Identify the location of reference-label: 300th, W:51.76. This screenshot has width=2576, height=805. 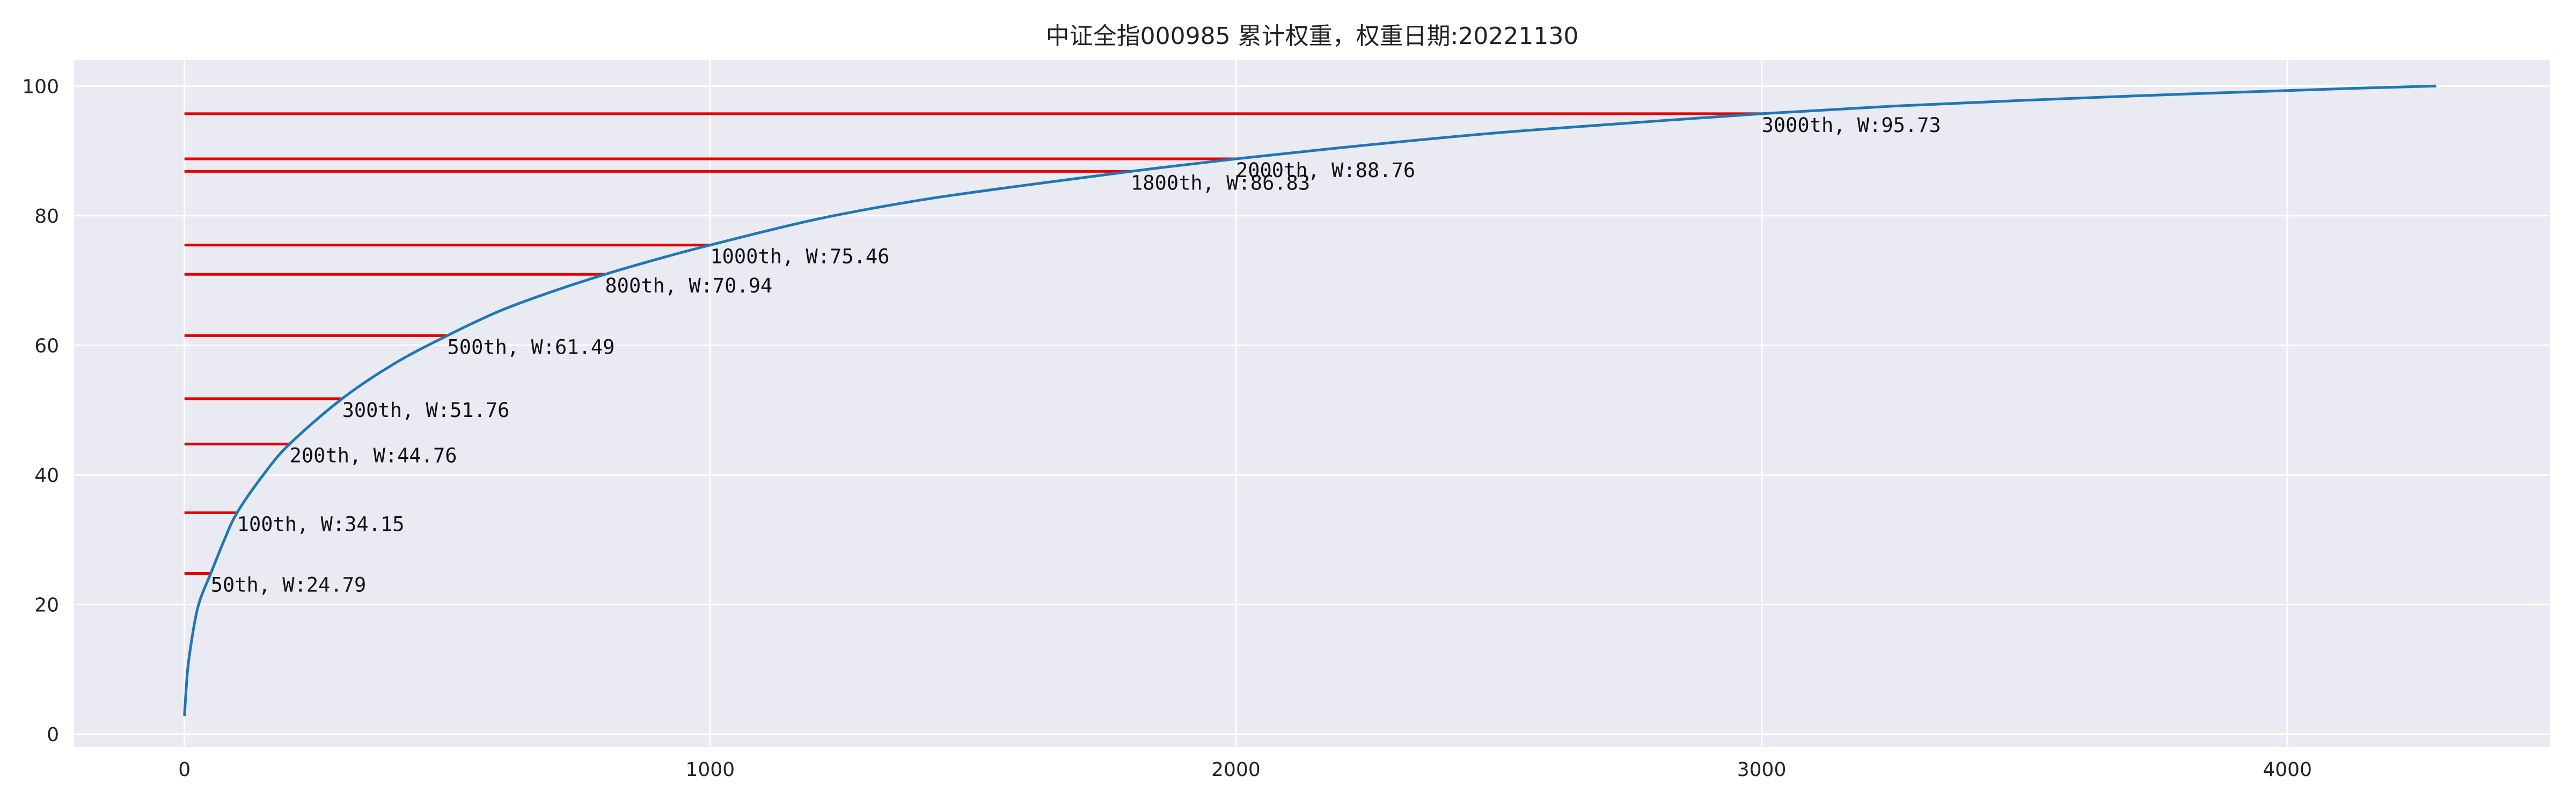
(426, 410).